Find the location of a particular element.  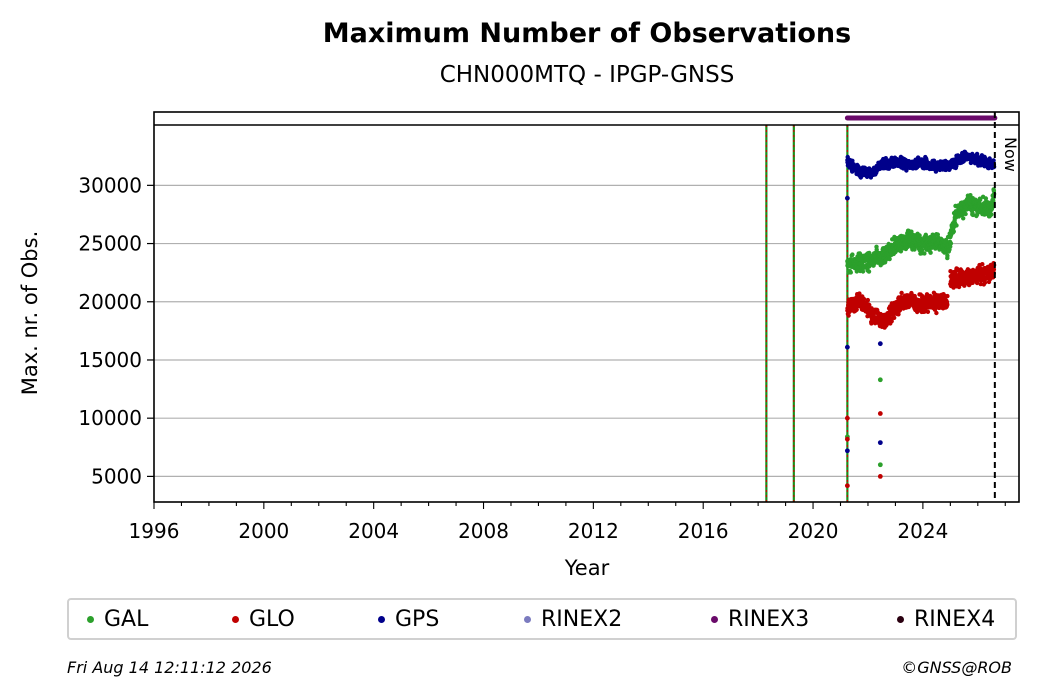

x-axis-label: Year is located at coordinates (587, 568).